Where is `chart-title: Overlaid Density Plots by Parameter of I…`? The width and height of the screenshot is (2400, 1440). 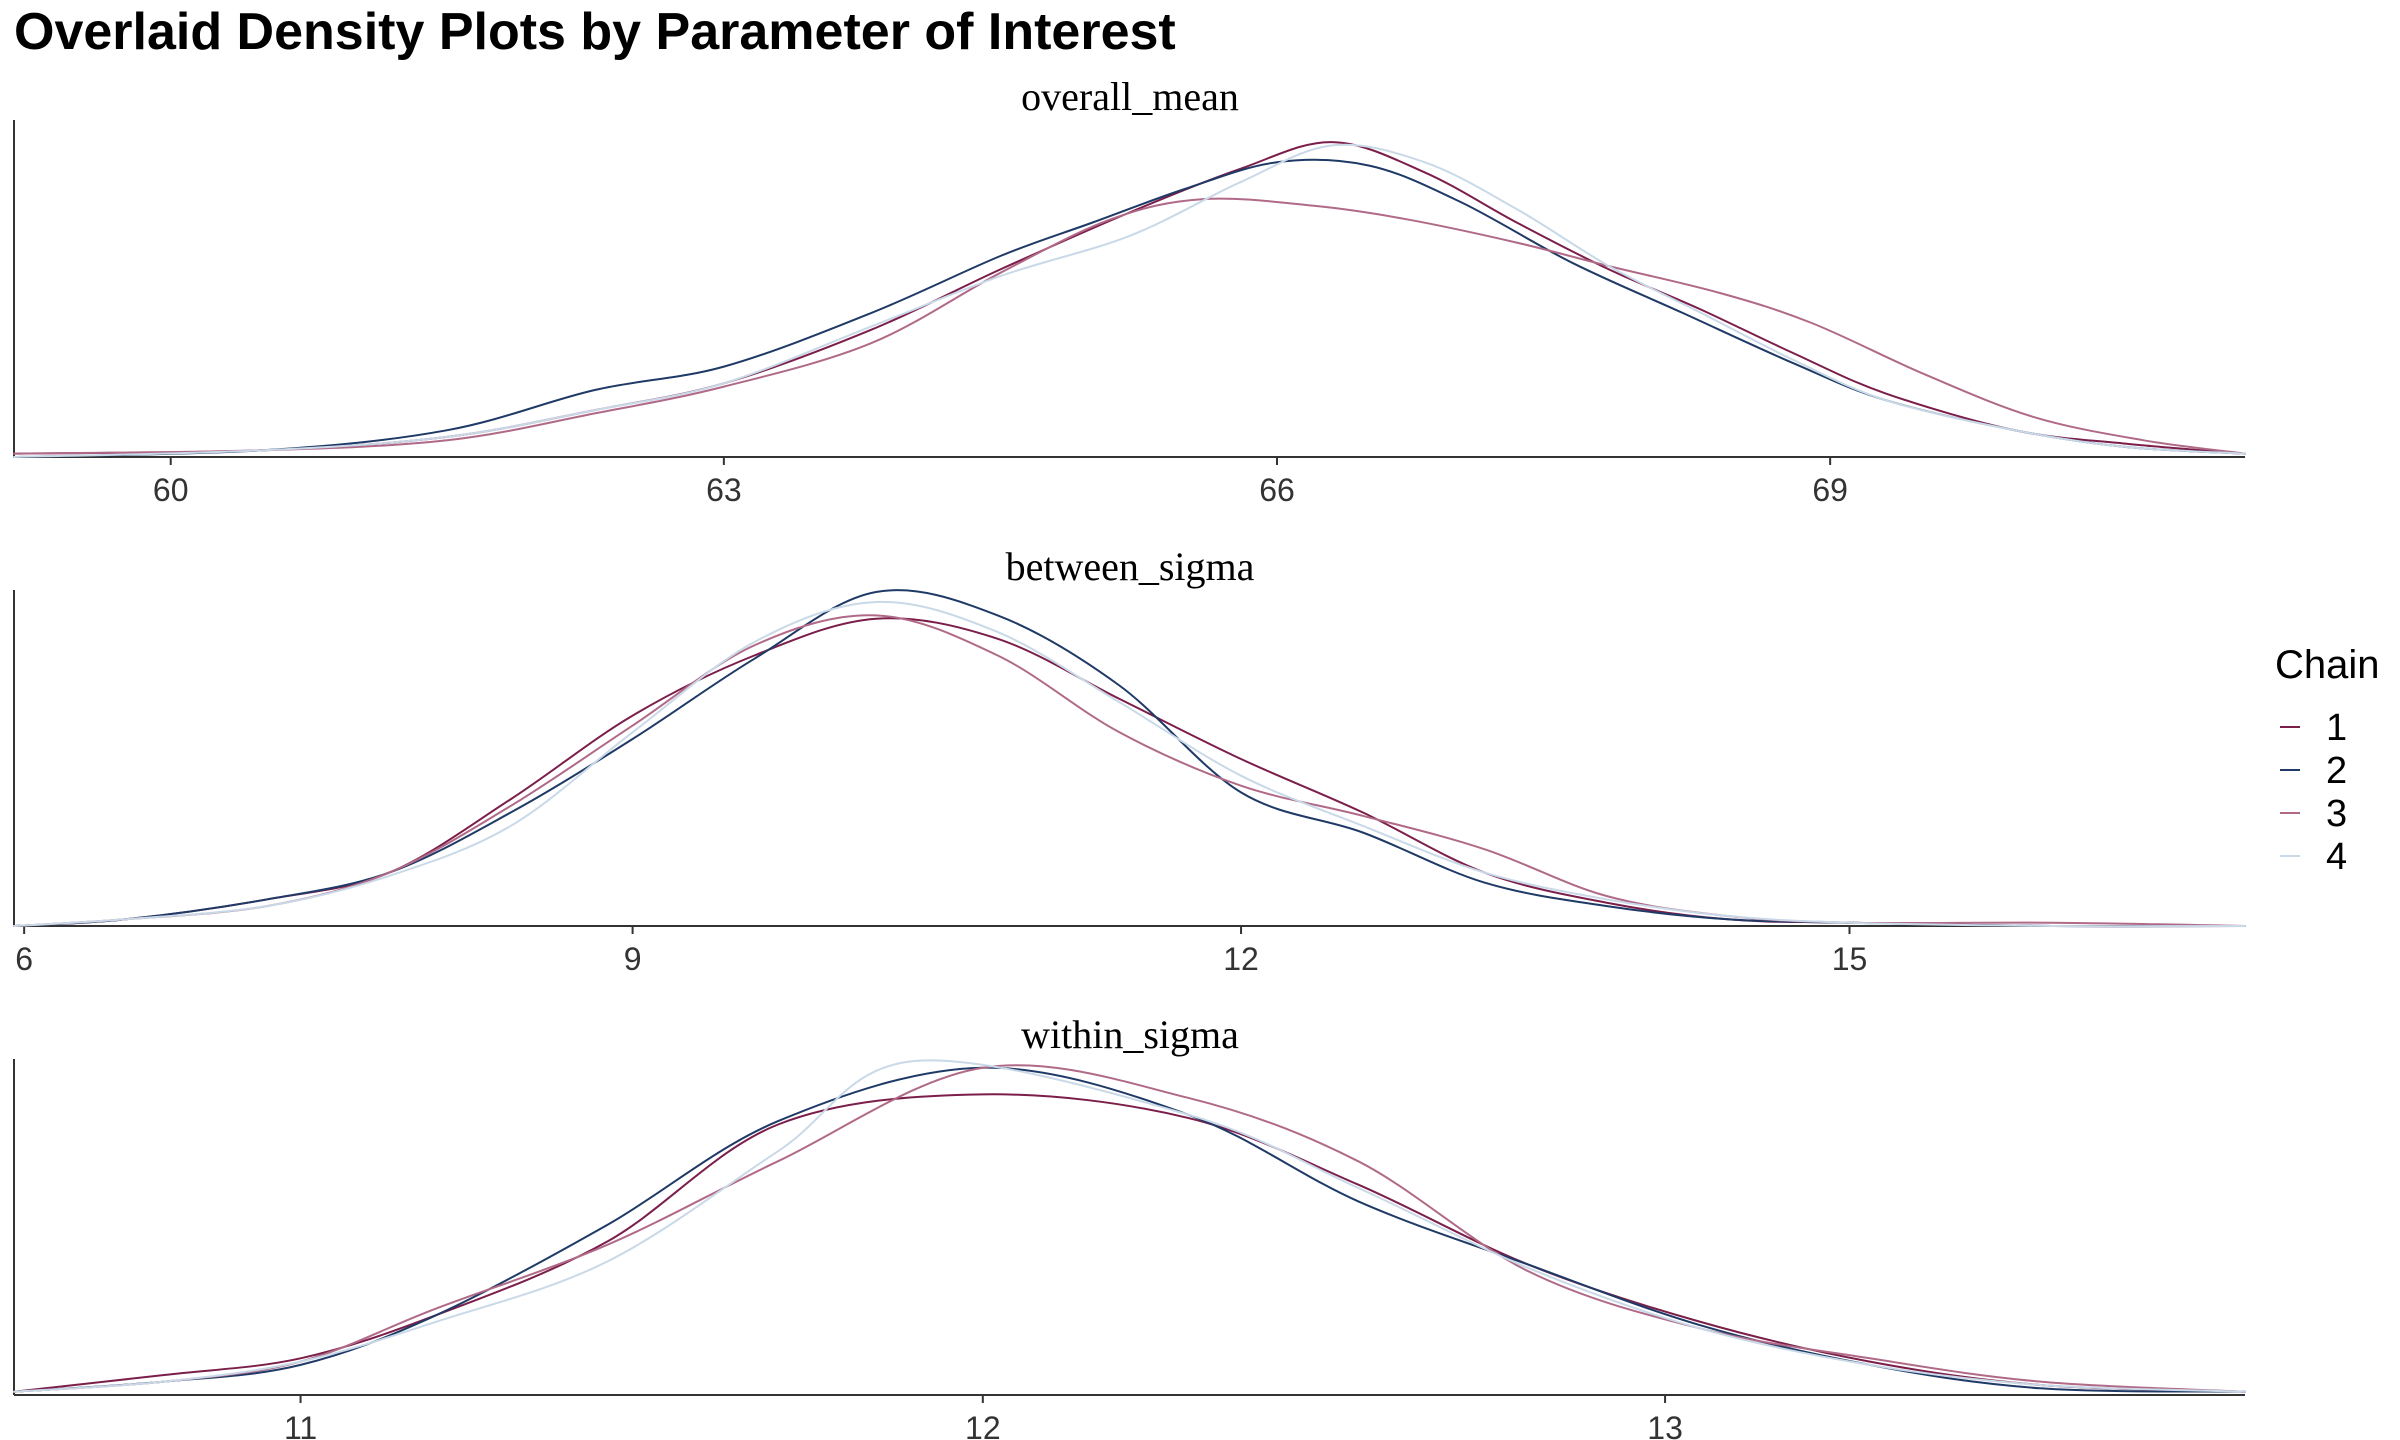 chart-title: Overlaid Density Plots by Parameter of I… is located at coordinates (595, 32).